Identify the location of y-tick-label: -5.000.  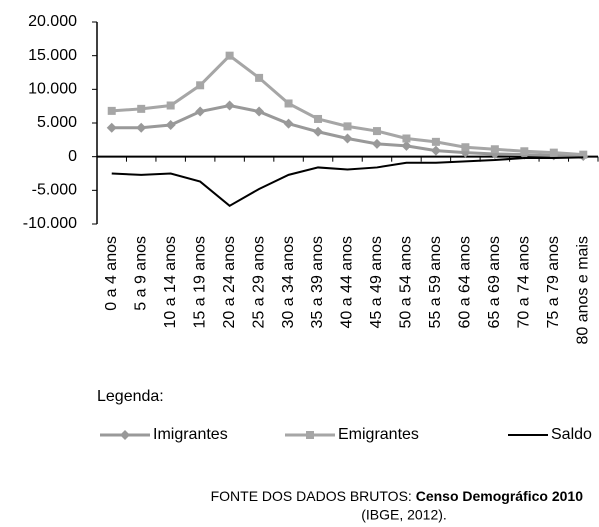
(54, 190).